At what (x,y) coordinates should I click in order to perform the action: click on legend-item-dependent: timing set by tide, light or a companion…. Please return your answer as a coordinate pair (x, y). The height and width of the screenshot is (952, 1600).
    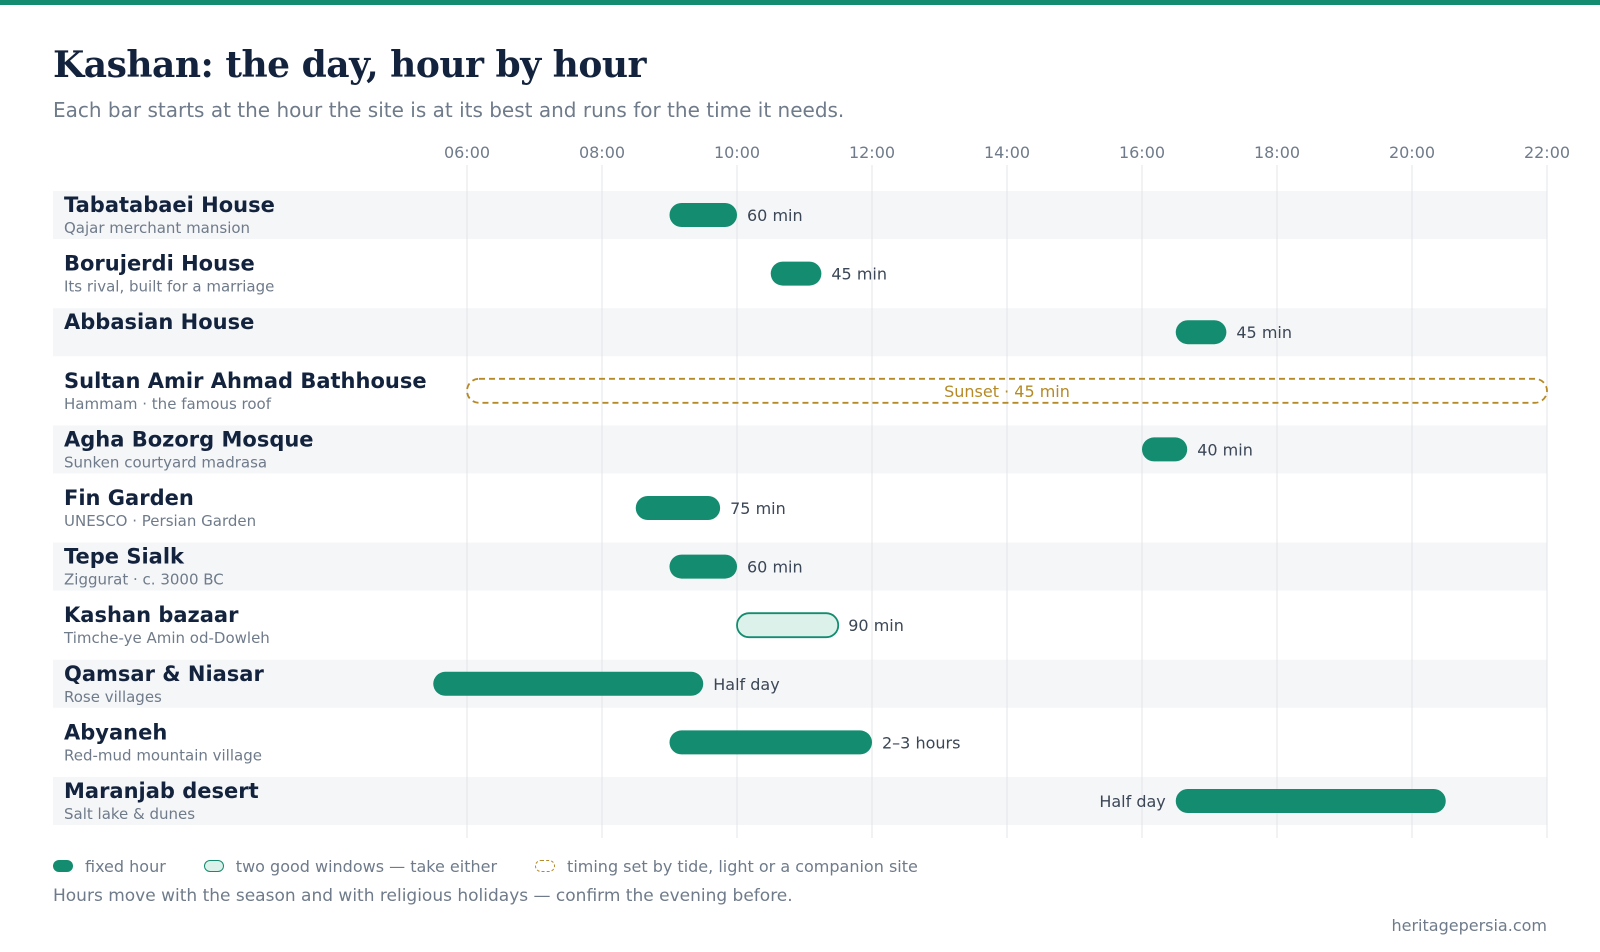
    Looking at the image, I should click on (726, 866).